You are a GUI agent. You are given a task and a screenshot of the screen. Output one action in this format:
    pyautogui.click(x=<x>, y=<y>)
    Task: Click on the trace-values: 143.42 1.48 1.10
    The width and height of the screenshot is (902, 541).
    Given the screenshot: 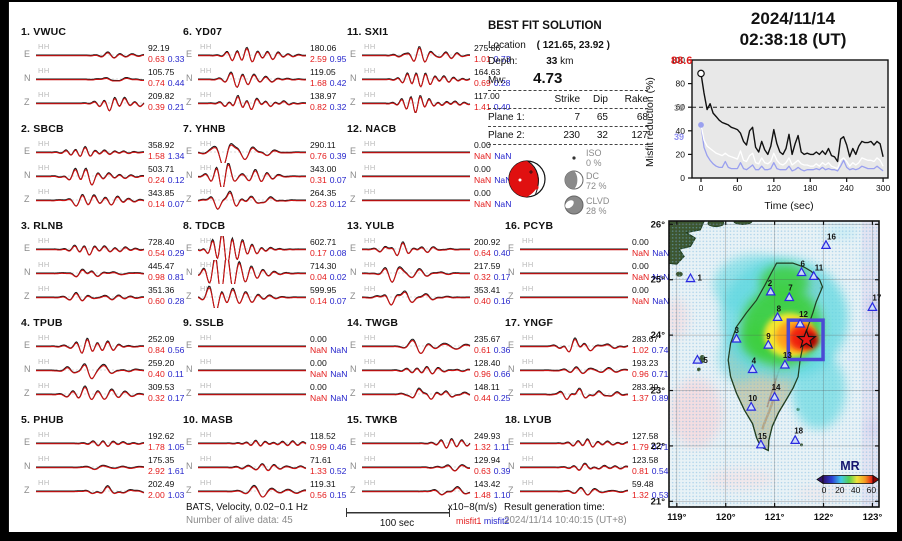 What is the action you would take?
    pyautogui.click(x=492, y=489)
    